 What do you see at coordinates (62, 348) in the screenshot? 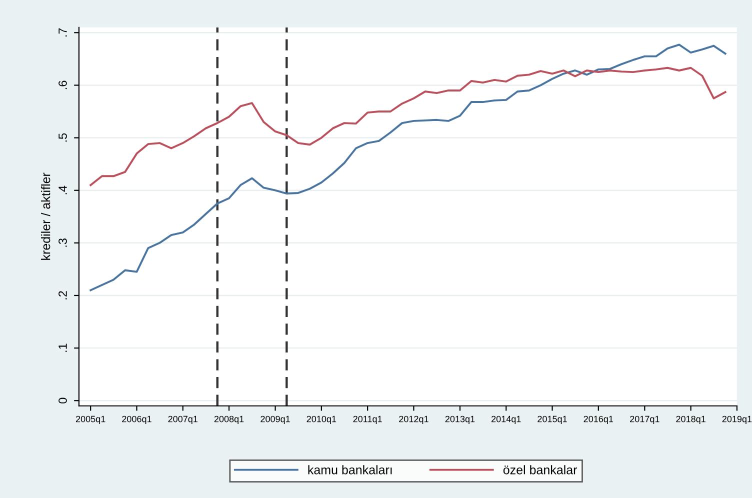
I see `y-tick-label: .1` at bounding box center [62, 348].